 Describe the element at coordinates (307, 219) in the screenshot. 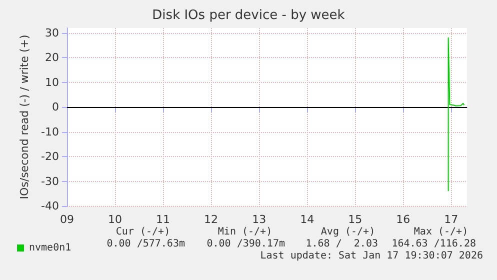

I see `x-tick-label: 14` at that location.